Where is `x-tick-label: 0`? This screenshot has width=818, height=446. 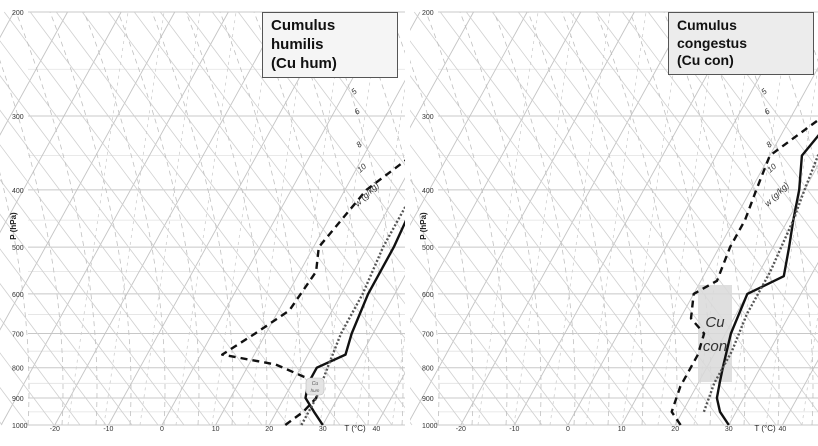 x-tick-label: 0 is located at coordinates (568, 429).